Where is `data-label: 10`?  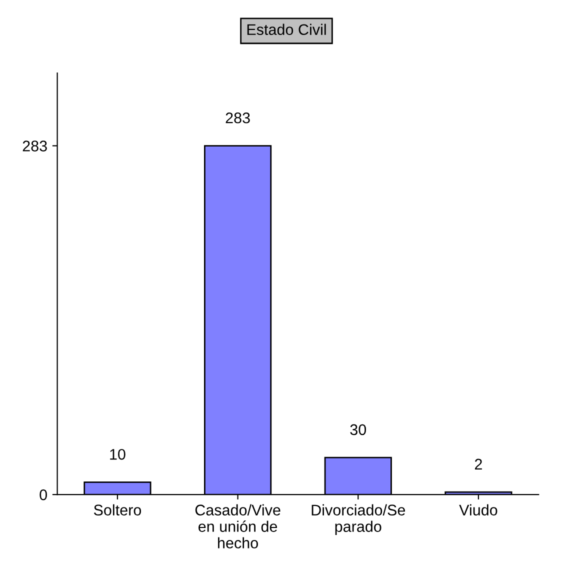
data-label: 10 is located at coordinates (118, 454).